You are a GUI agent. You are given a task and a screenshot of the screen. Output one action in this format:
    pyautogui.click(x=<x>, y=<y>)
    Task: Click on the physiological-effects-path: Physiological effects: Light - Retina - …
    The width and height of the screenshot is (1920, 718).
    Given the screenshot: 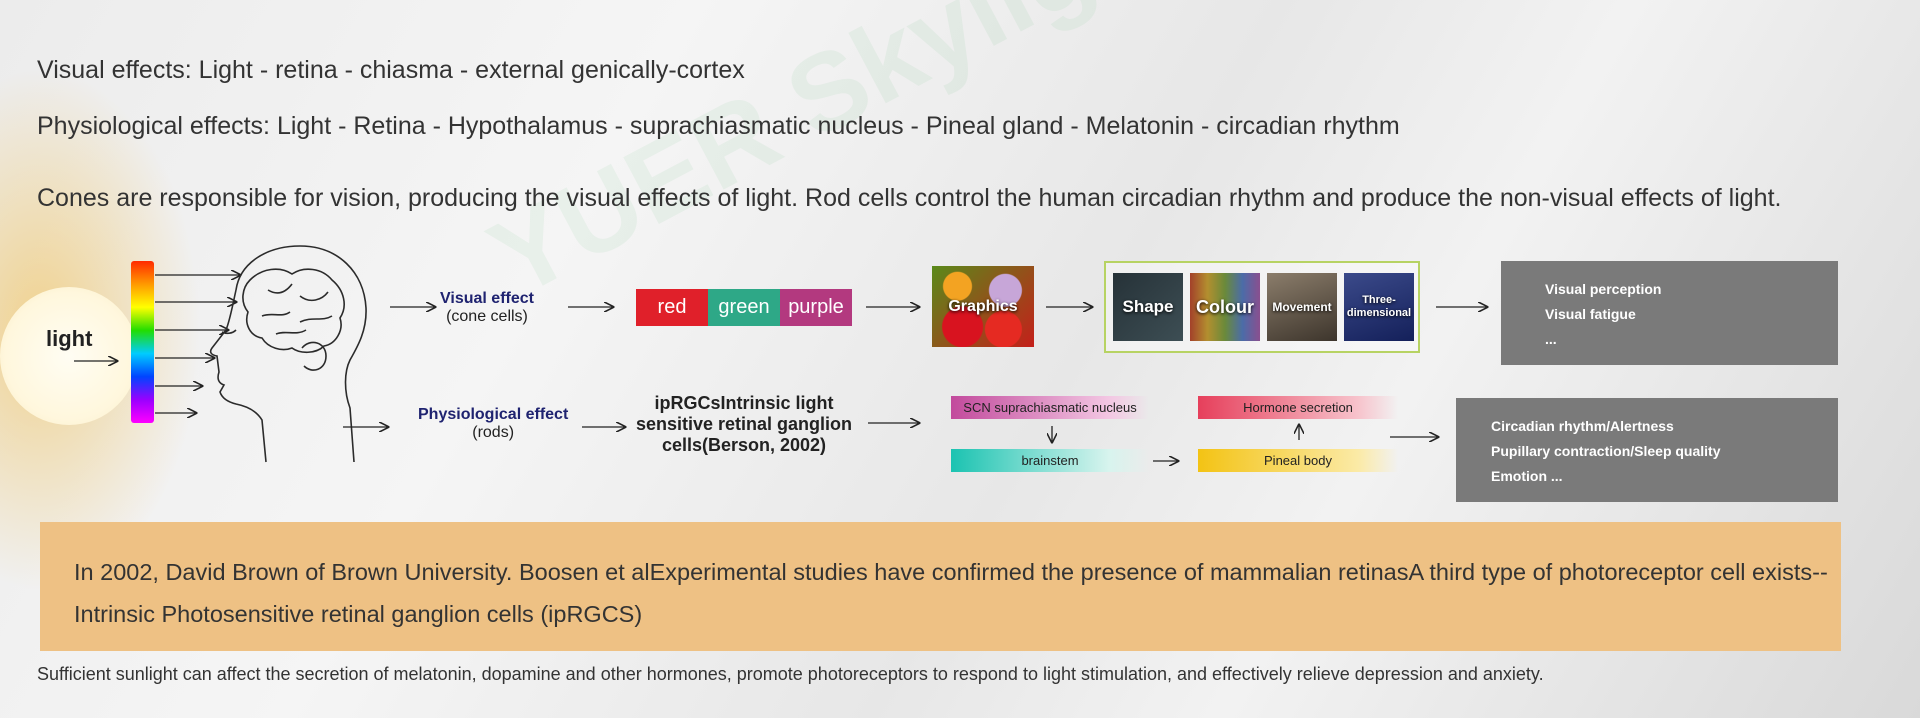 What is the action you would take?
    pyautogui.click(x=718, y=126)
    